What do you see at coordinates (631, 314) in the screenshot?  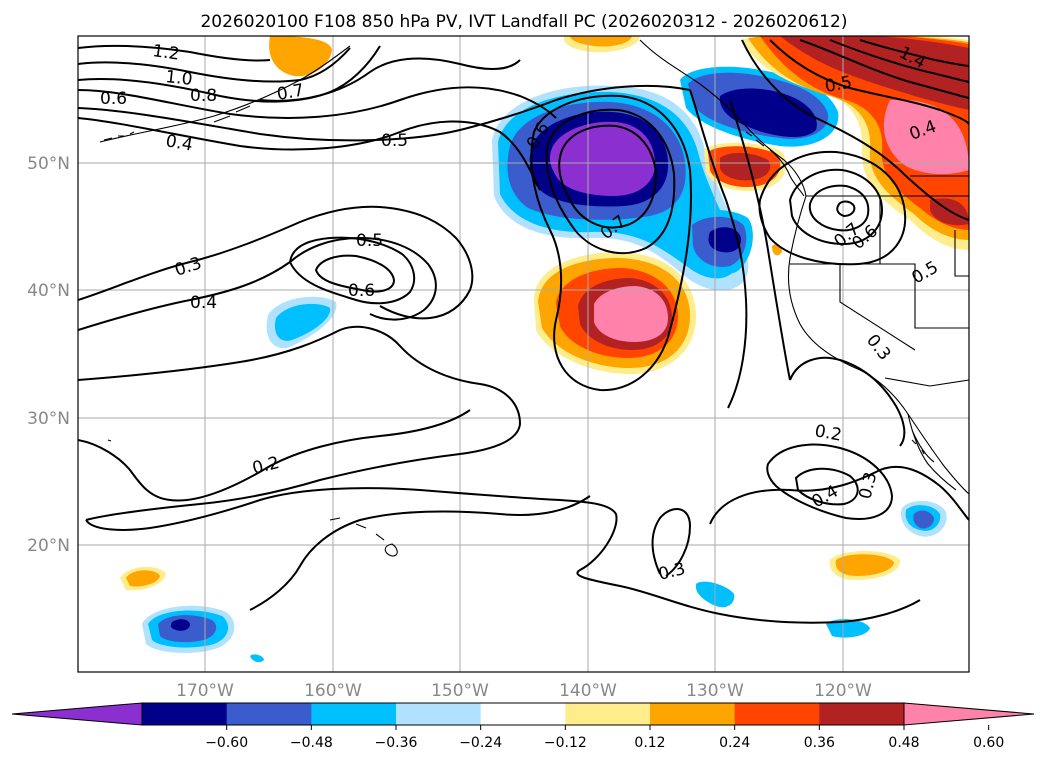 I see `pos-level-pink` at bounding box center [631, 314].